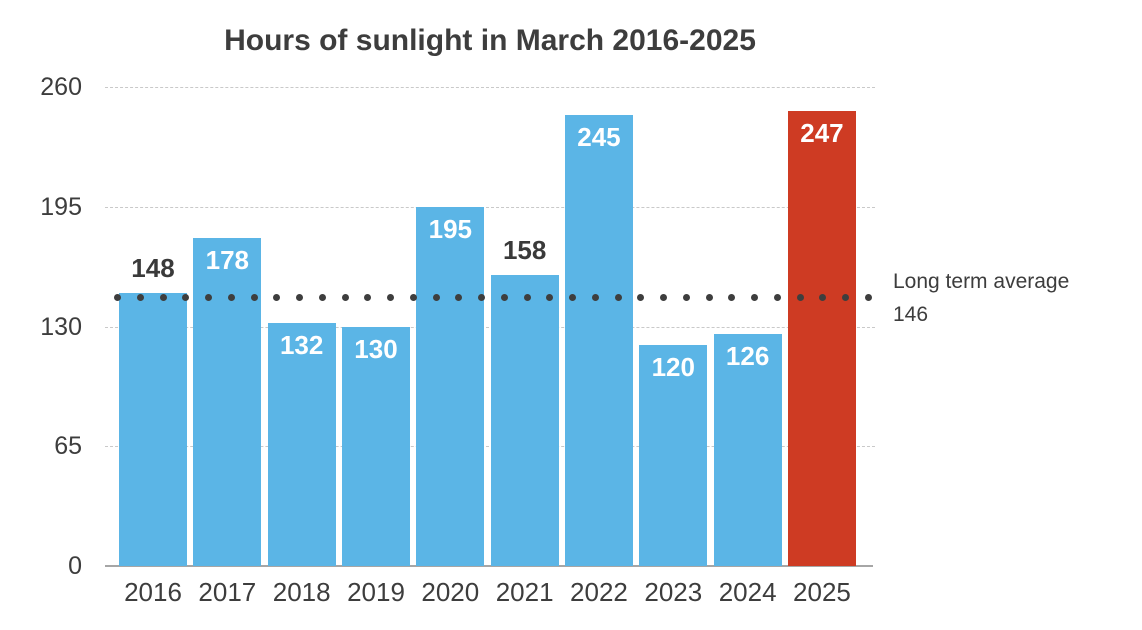 This screenshot has width=1142, height=630. I want to click on bar-value-label-2025: 247, so click(822, 132).